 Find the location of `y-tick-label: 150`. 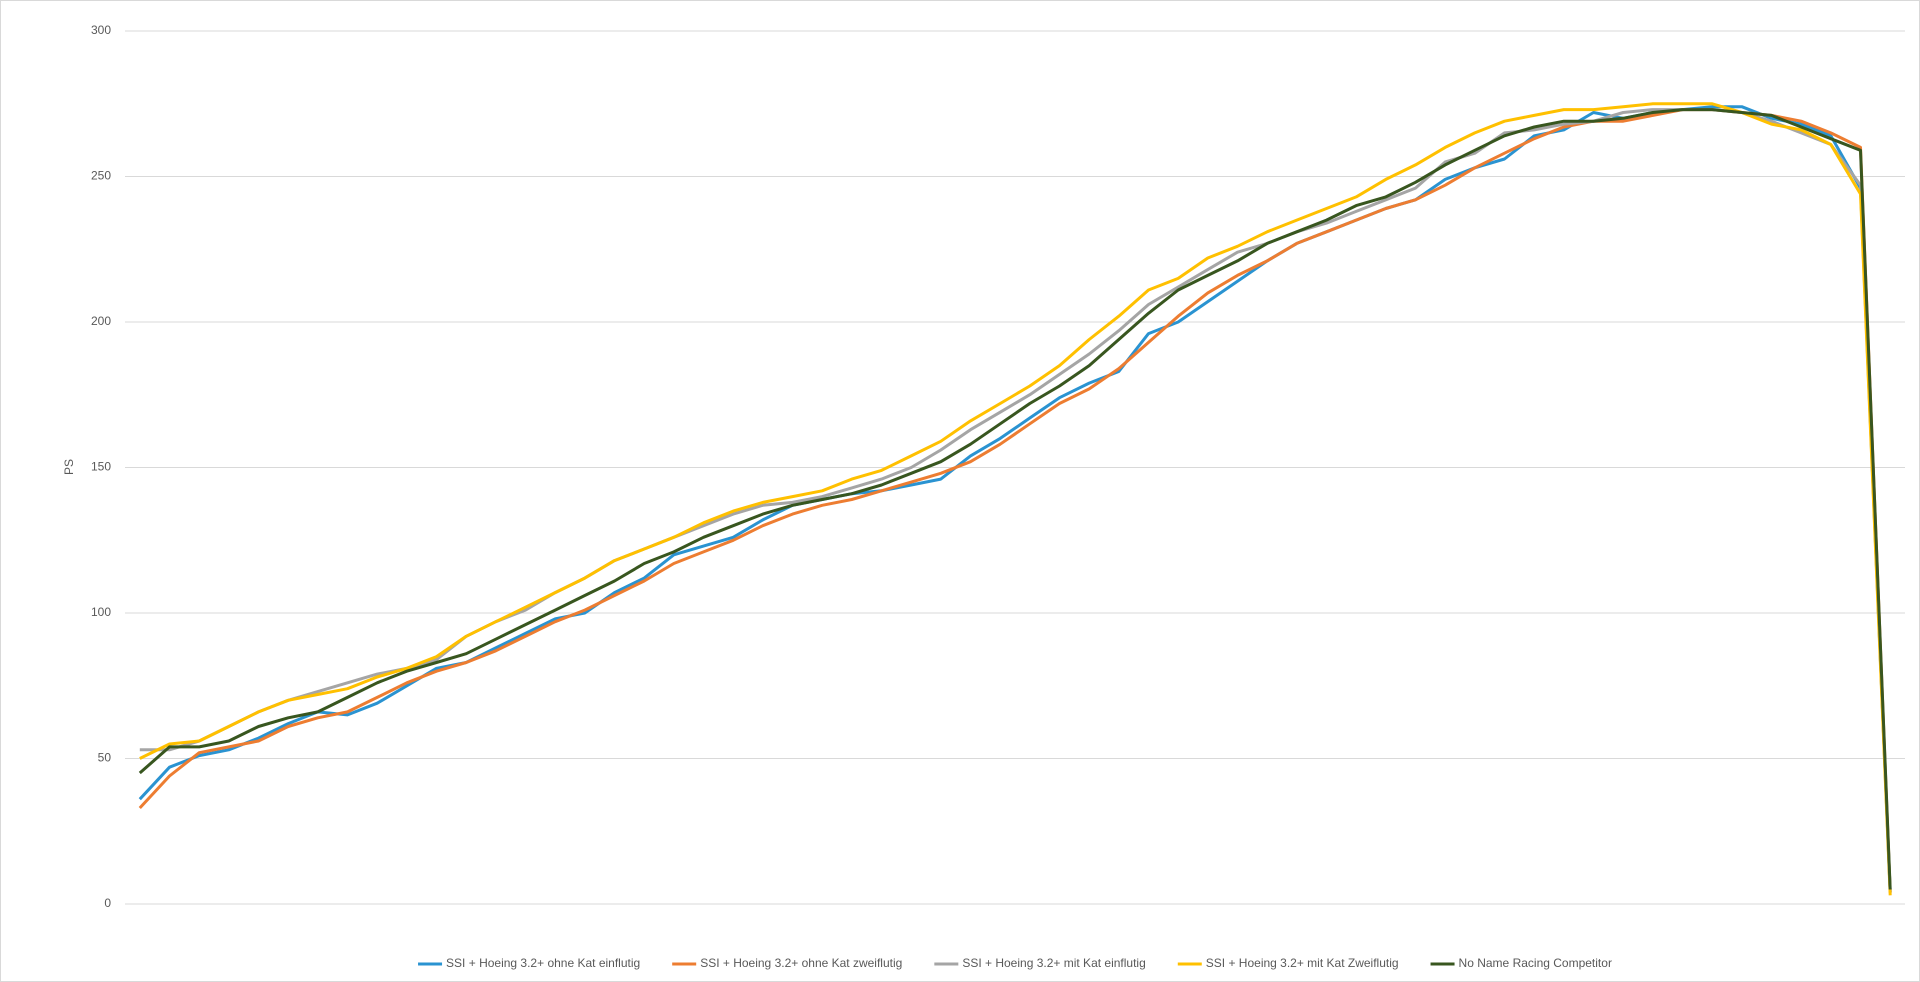

y-tick-label: 150 is located at coordinates (101, 467).